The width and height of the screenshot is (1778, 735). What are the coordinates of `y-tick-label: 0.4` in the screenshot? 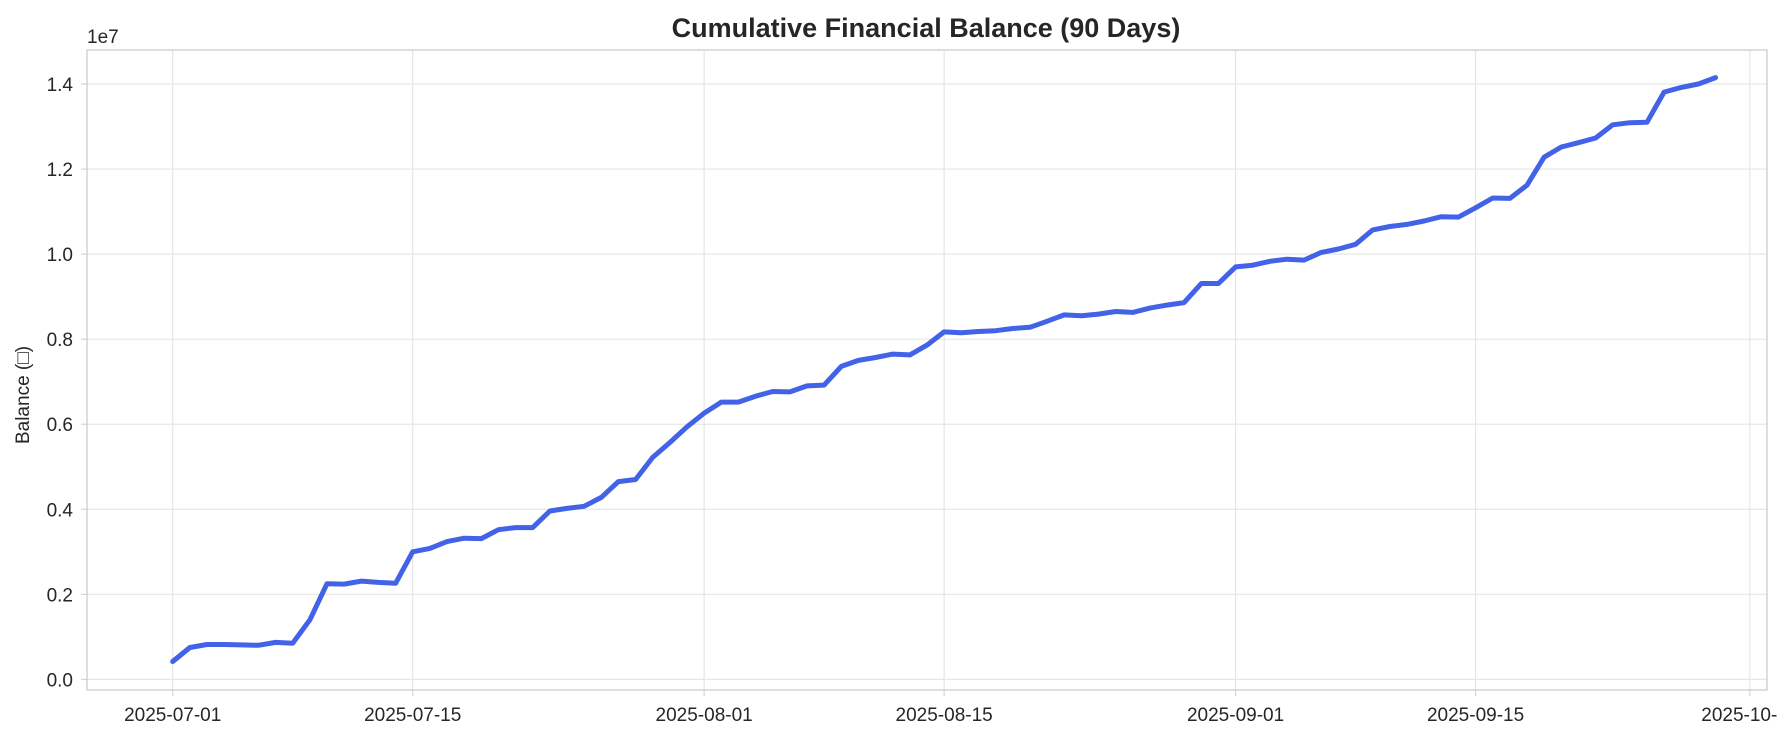 It's located at (60, 510).